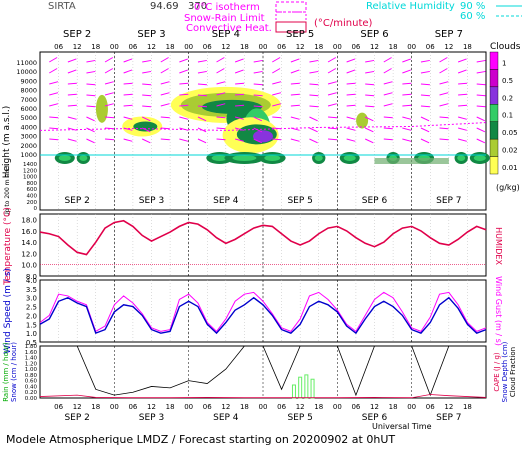 The image size is (528, 450). What do you see at coordinates (31, 299) in the screenshot?
I see `wind-y-tick: 3.0` at bounding box center [31, 299].